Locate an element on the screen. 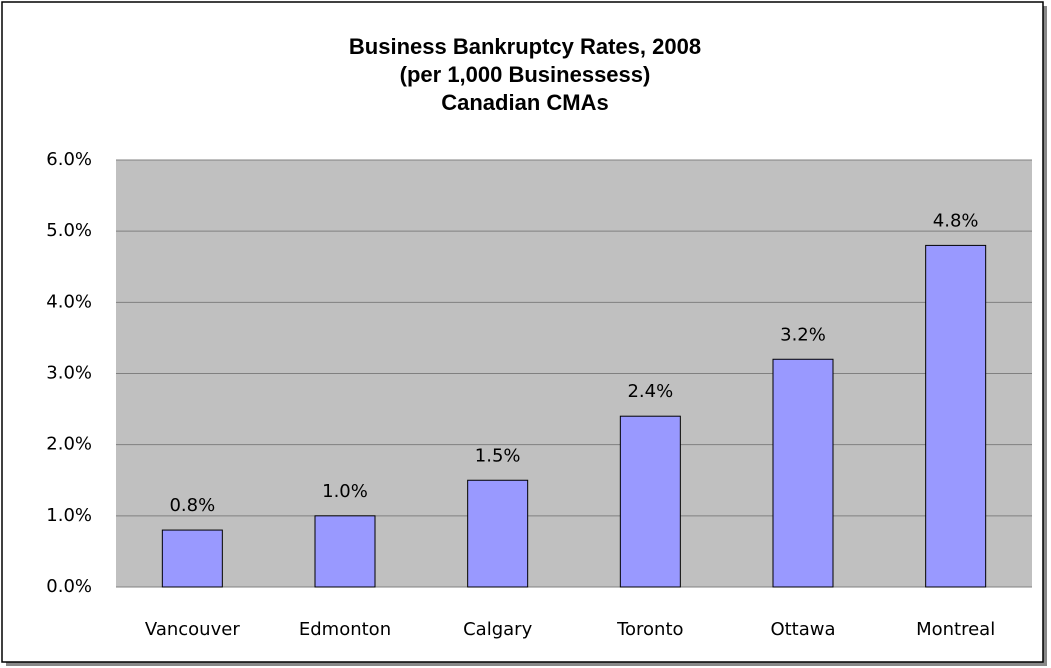 The image size is (1051, 668). y-tick-label: 3.0% is located at coordinates (69, 373).